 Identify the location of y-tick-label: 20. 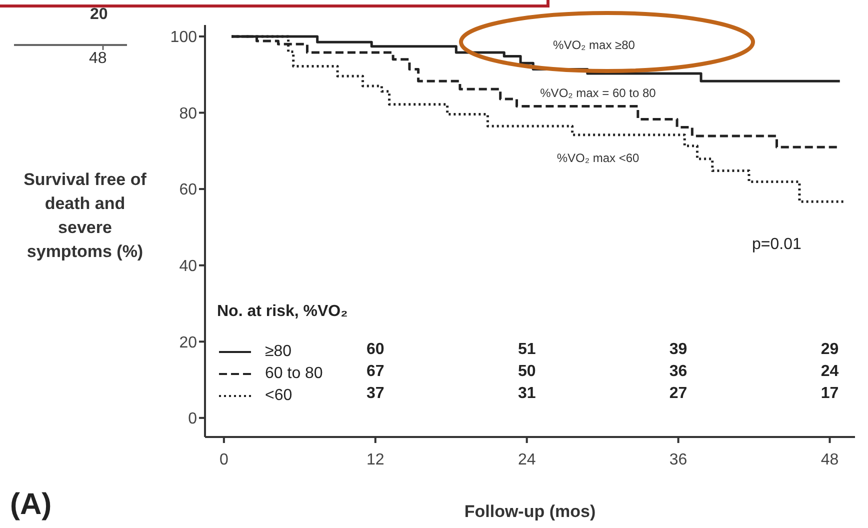
(188, 343).